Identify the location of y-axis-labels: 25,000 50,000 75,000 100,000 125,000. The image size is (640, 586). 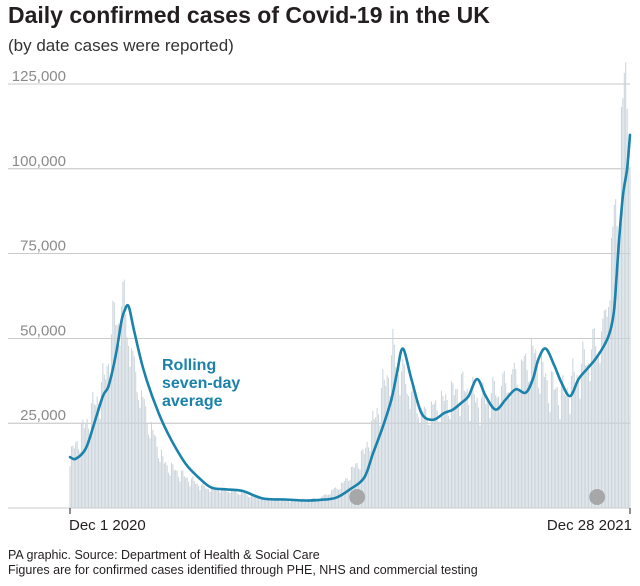
(39, 246).